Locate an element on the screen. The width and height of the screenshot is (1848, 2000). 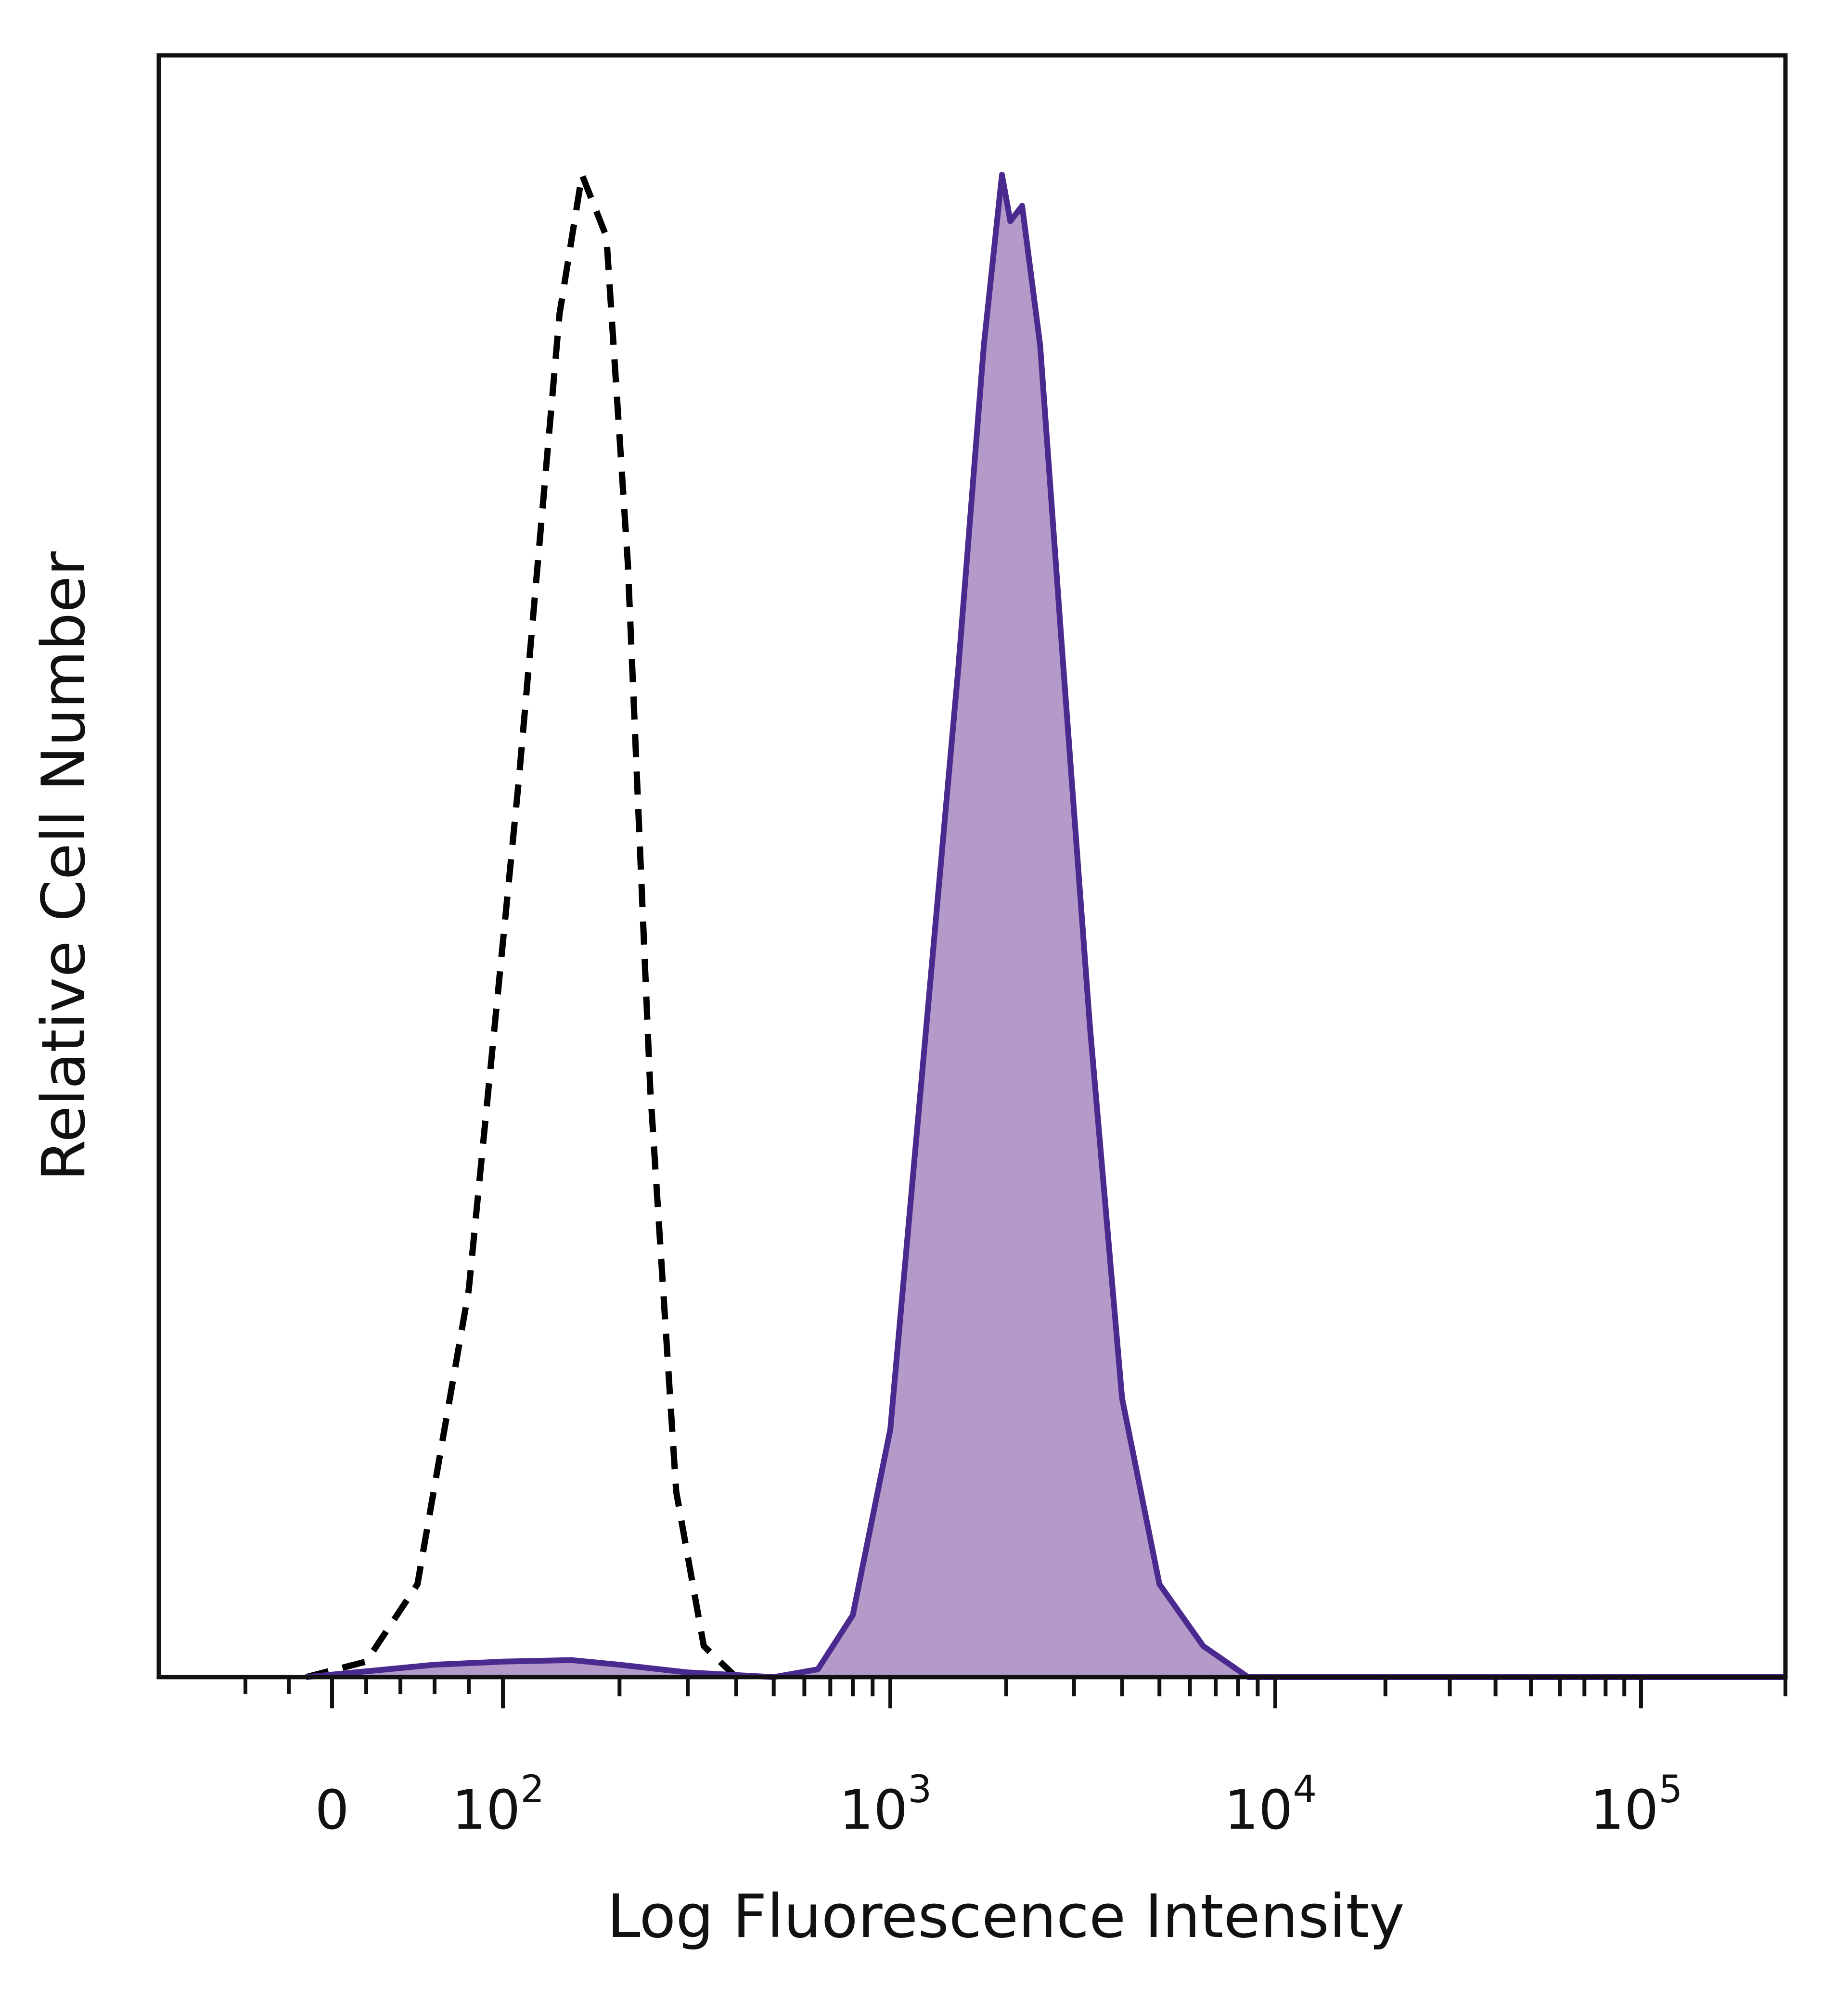
x-tick-label: 10² is located at coordinates (498, 1805).